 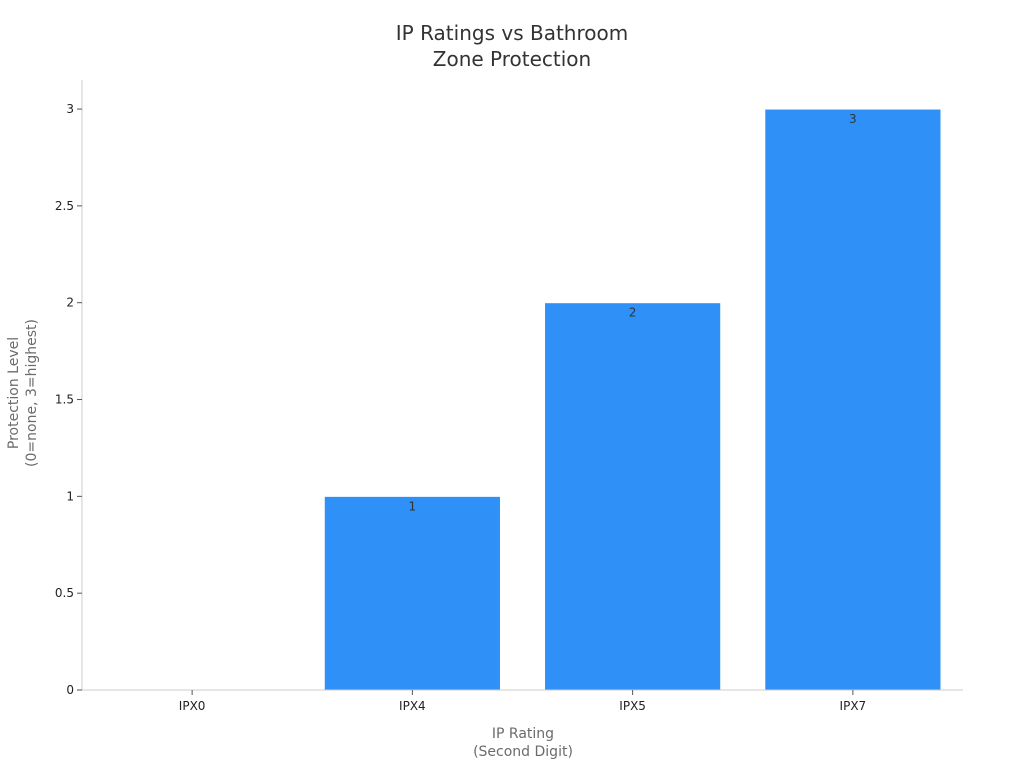 I want to click on y-axis-label-line-1: Protection Level, so click(x=14, y=393).